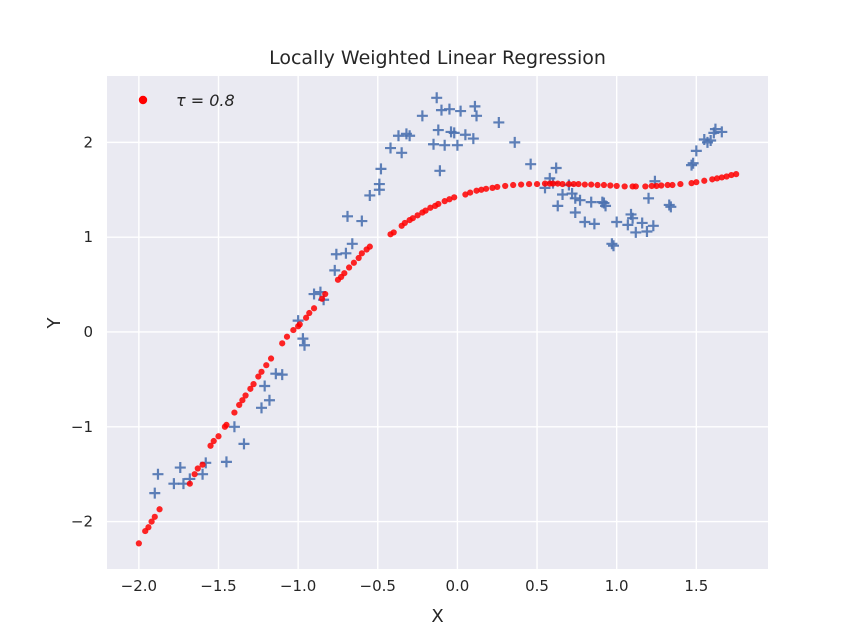  What do you see at coordinates (617, 586) in the screenshot?
I see `x-tick-label: 1.0` at bounding box center [617, 586].